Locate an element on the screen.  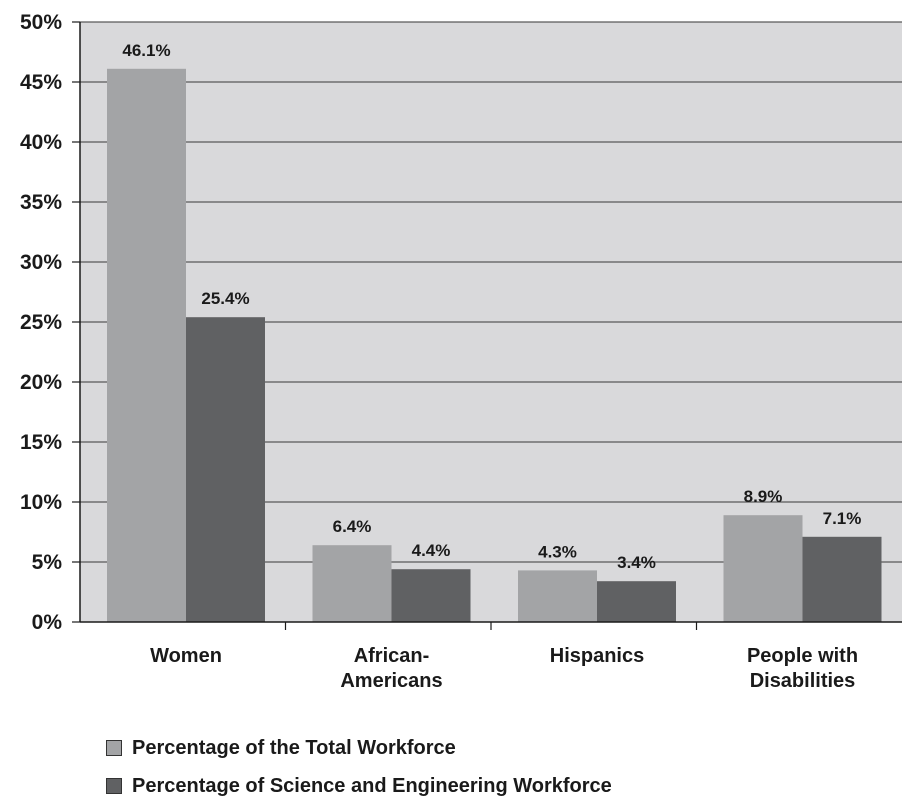
y-tick-label: 10% is located at coordinates (41, 502).